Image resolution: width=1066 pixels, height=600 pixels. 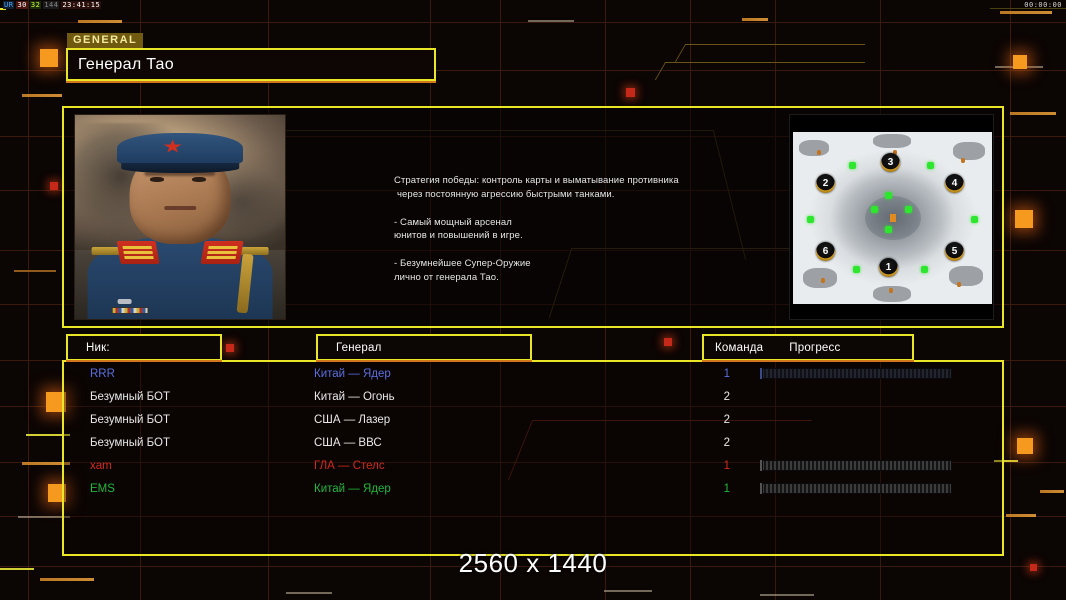 I want to click on description-line: - Самый мощный арсенал, so click(x=453, y=222).